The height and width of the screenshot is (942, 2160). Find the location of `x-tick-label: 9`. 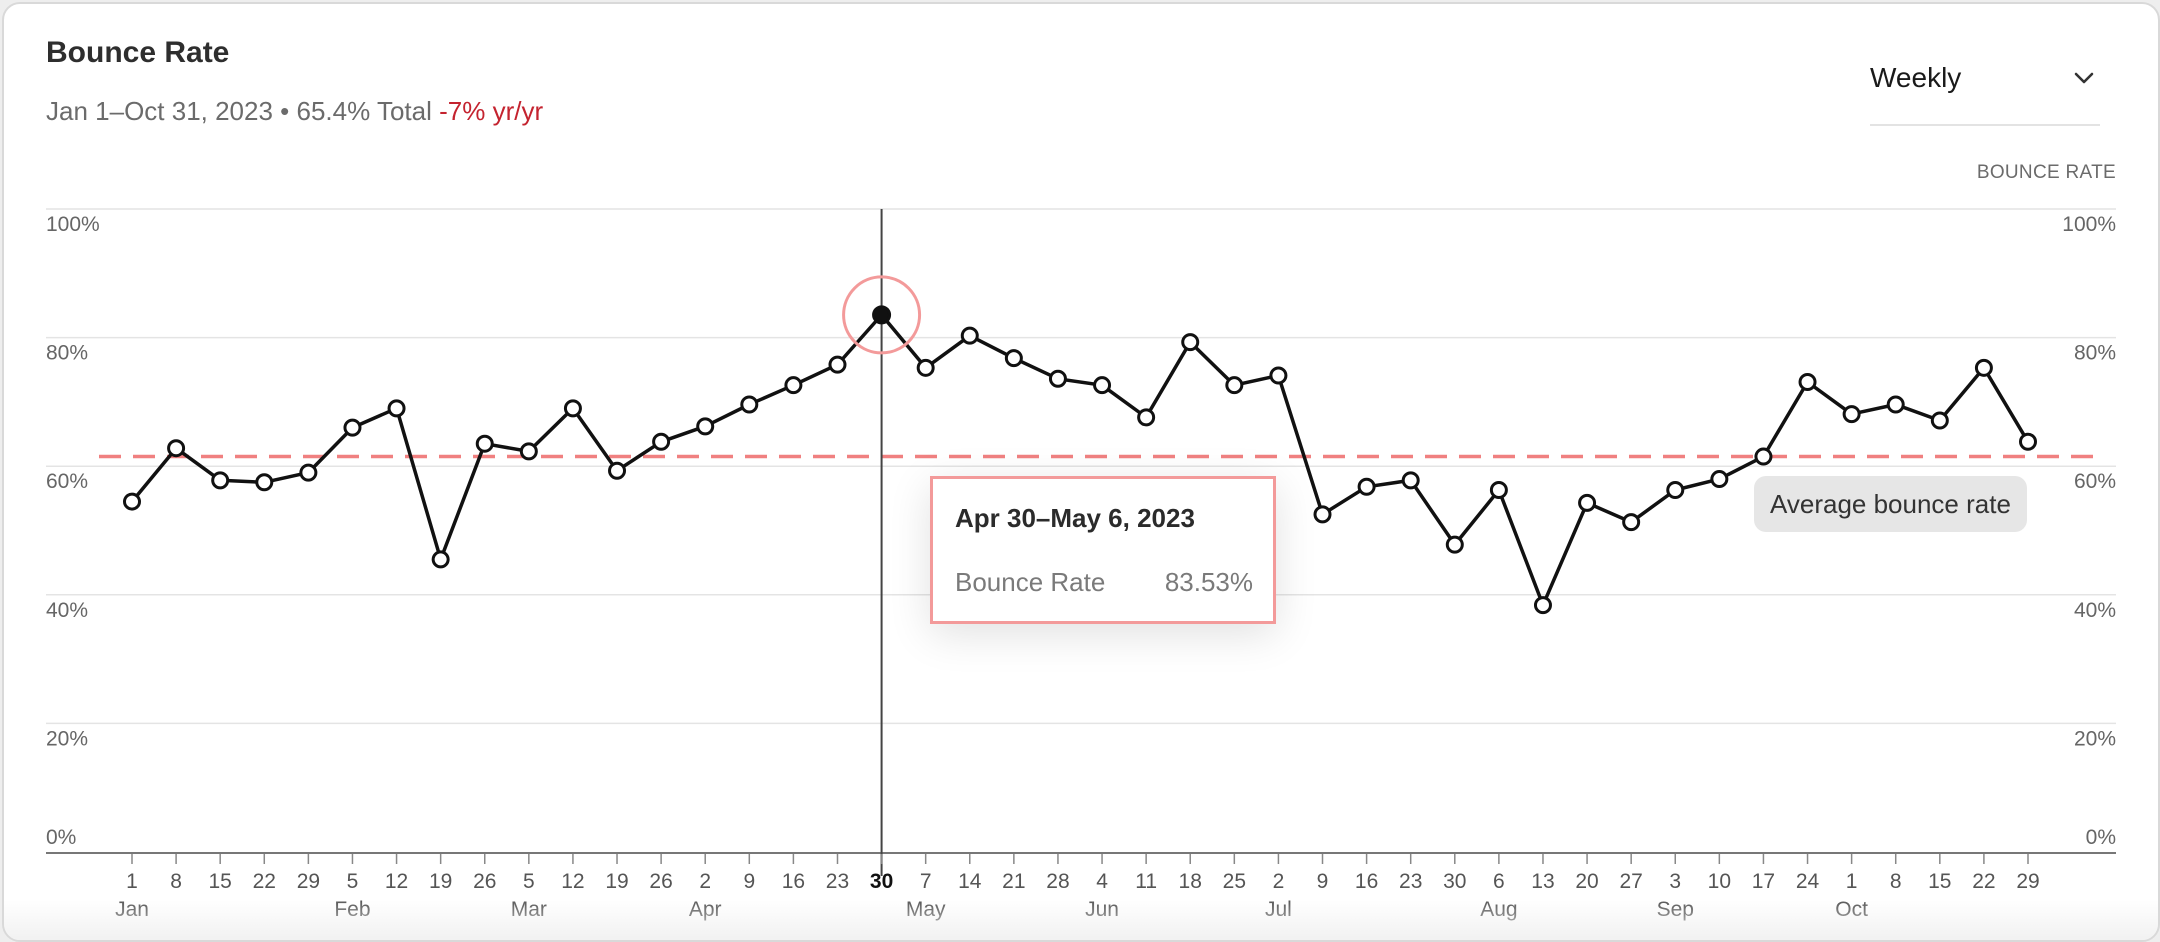

x-tick-label: 9 is located at coordinates (1323, 881).